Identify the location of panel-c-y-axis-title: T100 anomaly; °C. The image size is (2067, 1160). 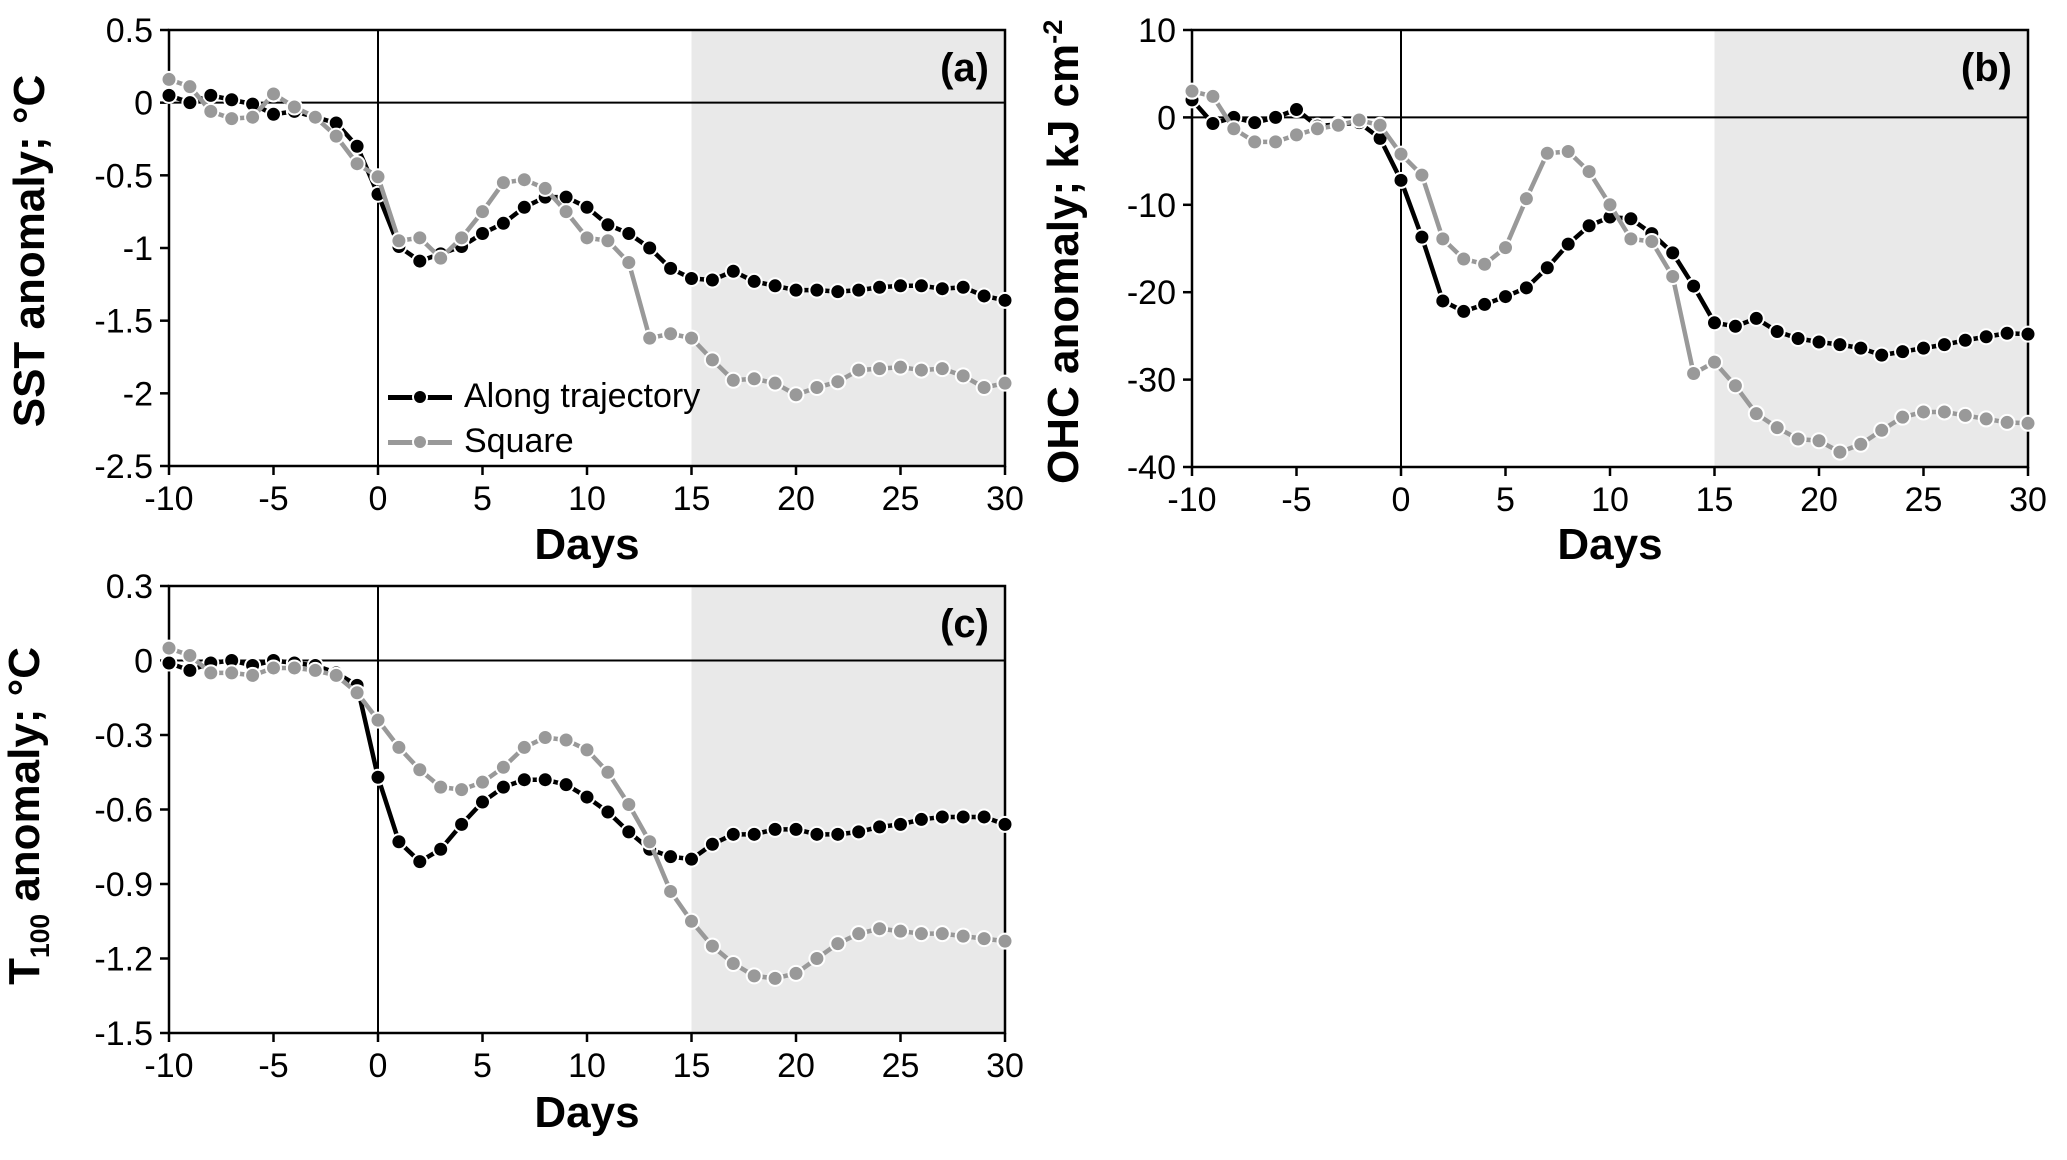
(28, 816).